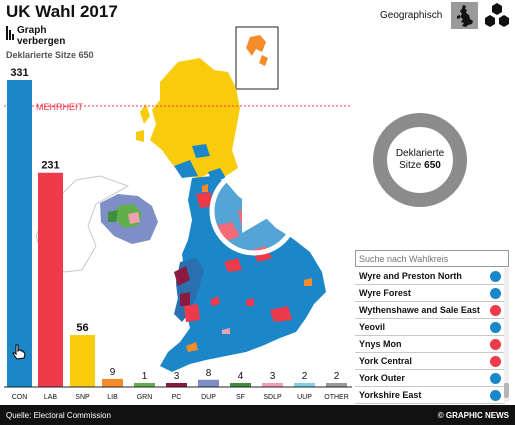 The height and width of the screenshot is (425, 515). What do you see at coordinates (430, 344) in the screenshot?
I see `list-item: Ynys Mon` at bounding box center [430, 344].